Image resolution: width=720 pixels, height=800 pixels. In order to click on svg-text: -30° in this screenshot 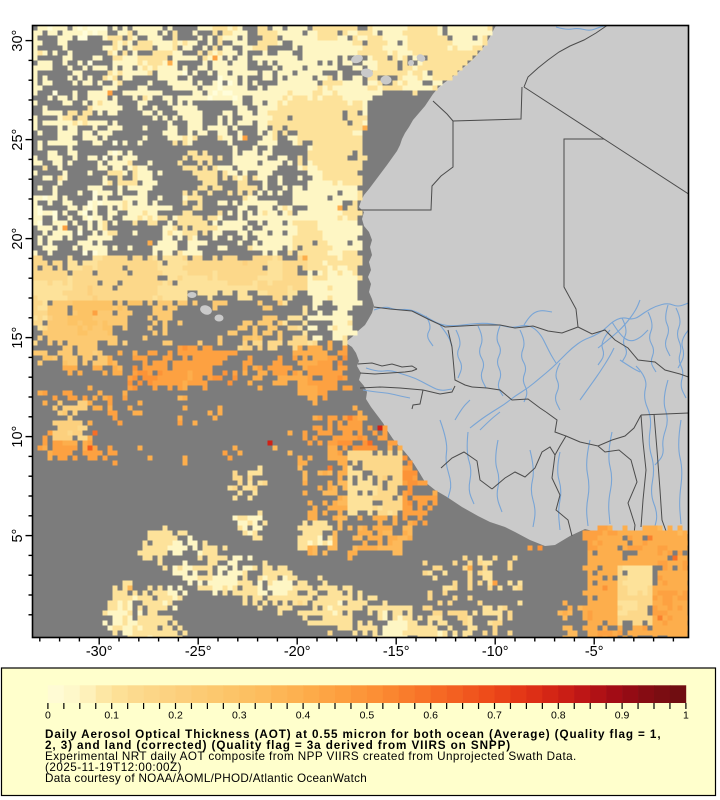, I will do `click(99, 652)`.